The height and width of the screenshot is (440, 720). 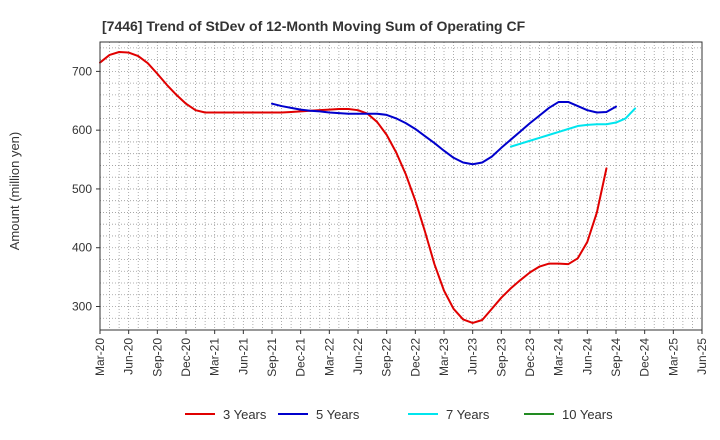 What do you see at coordinates (473, 356) in the screenshot?
I see `x-tick-label: Jun-23` at bounding box center [473, 356].